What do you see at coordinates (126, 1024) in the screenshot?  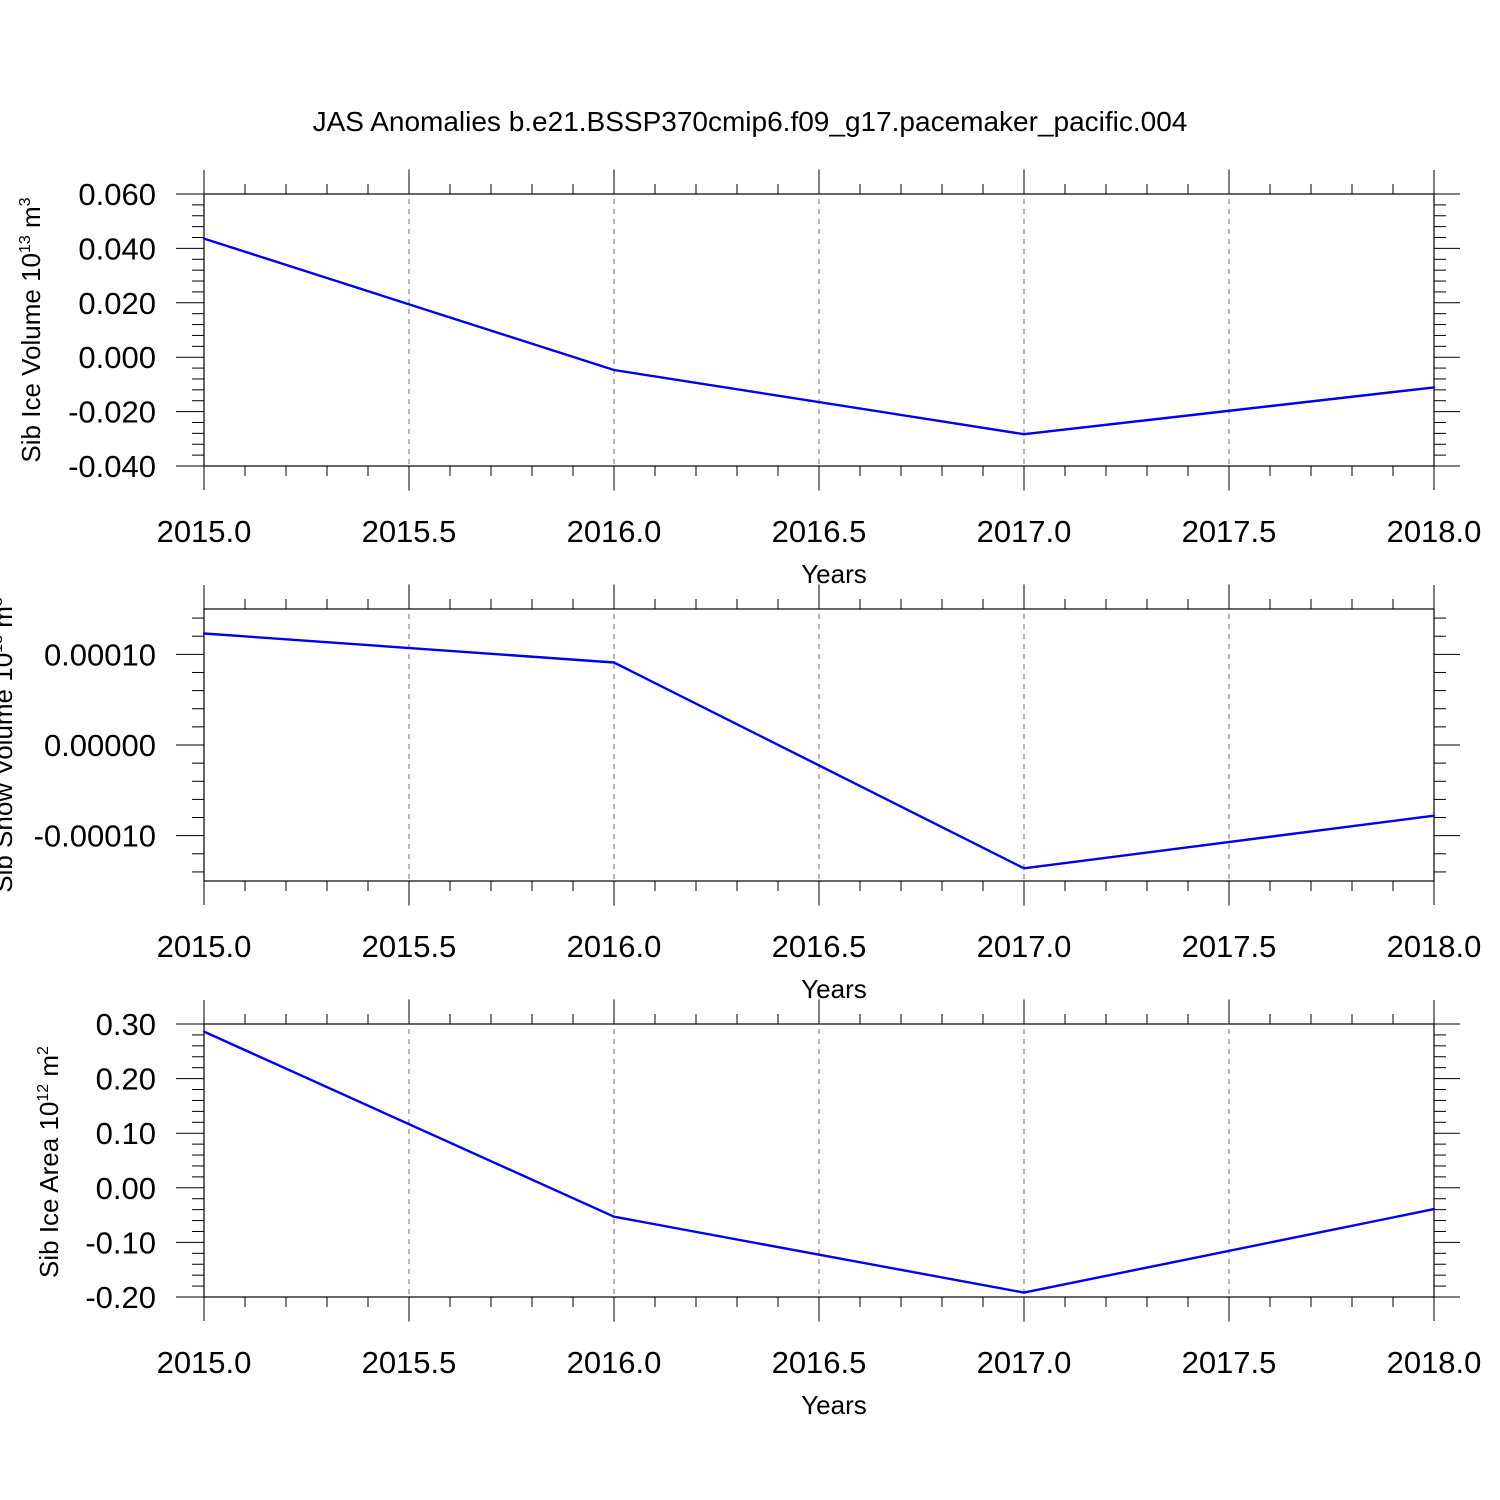 I see `y-tick-label: 0.30` at bounding box center [126, 1024].